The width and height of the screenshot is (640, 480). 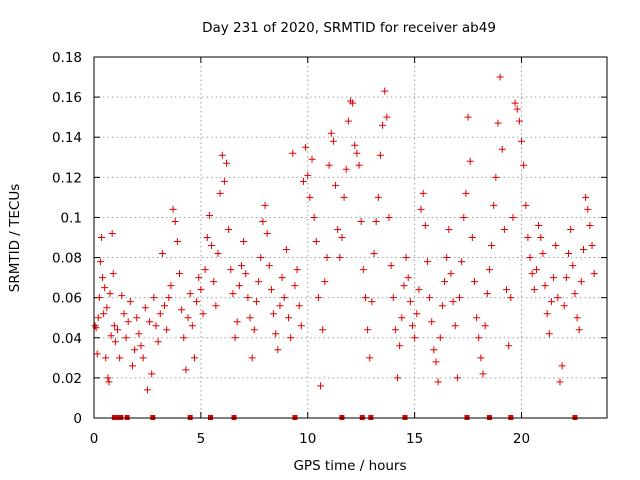 I want to click on x-tick-label: 15, so click(x=414, y=439).